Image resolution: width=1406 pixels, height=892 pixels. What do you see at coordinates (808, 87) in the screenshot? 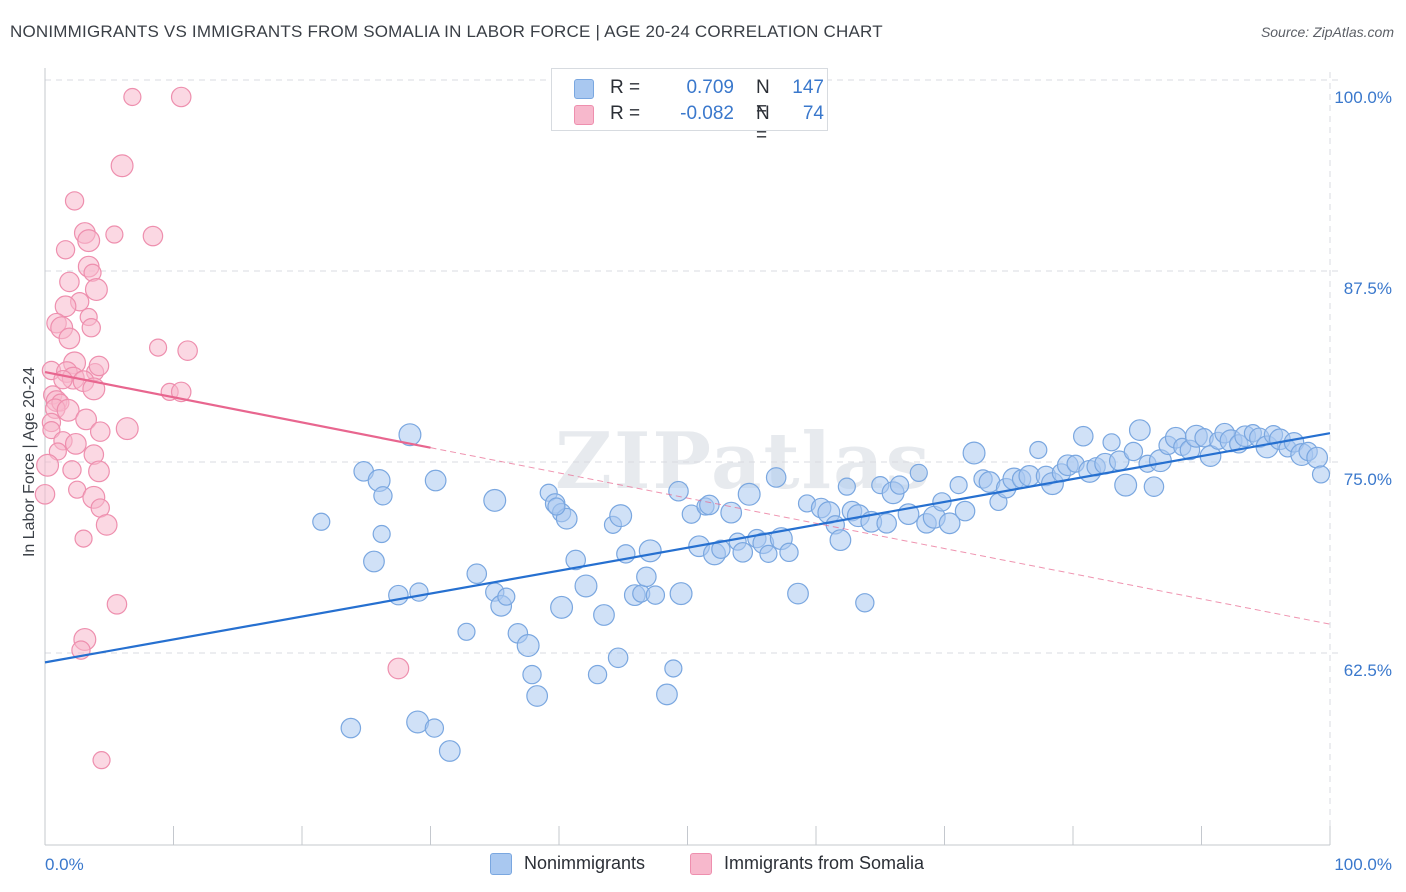
I see `n-value: 147` at bounding box center [808, 87].